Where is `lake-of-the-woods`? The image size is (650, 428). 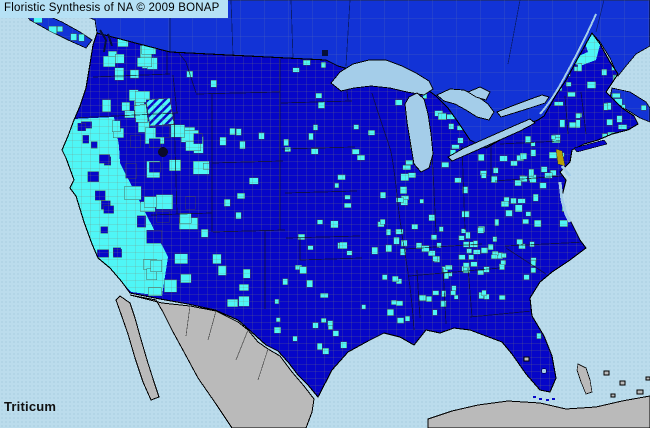
lake-of-the-woods is located at coordinates (325, 53).